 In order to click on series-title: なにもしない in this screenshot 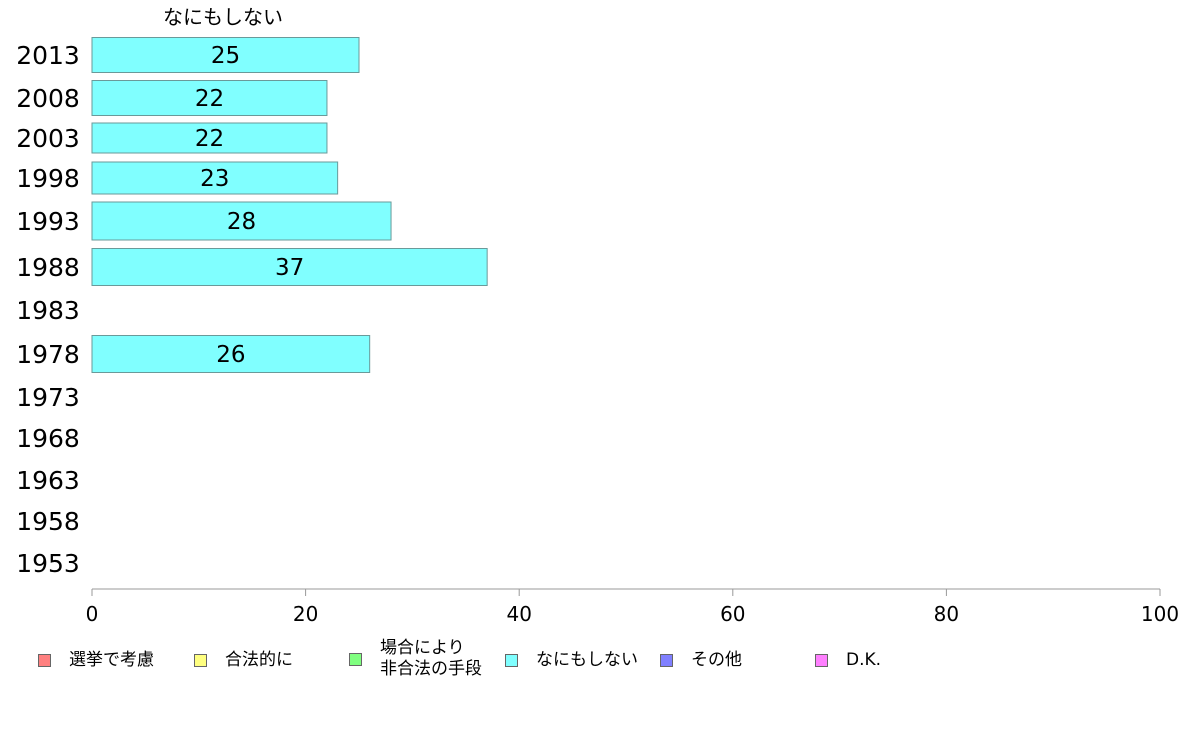, I will do `click(223, 17)`.